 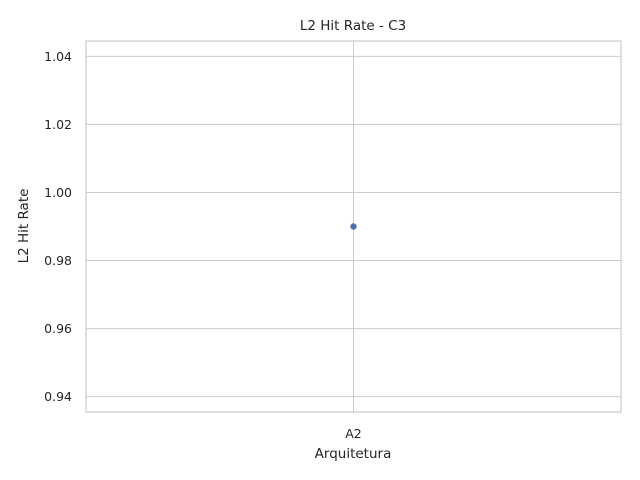 I want to click on y-tick-label: 1.02, so click(x=58, y=124).